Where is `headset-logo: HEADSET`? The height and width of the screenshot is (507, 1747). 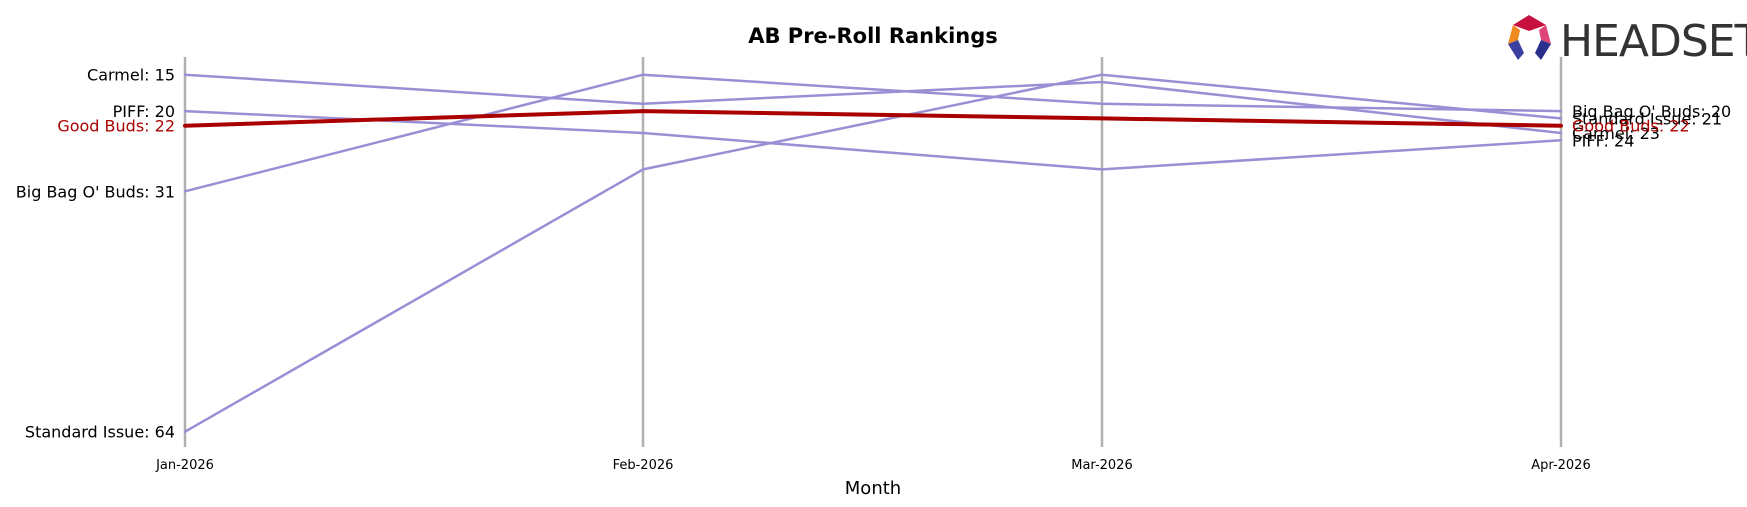 headset-logo: HEADSET is located at coordinates (1627, 41).